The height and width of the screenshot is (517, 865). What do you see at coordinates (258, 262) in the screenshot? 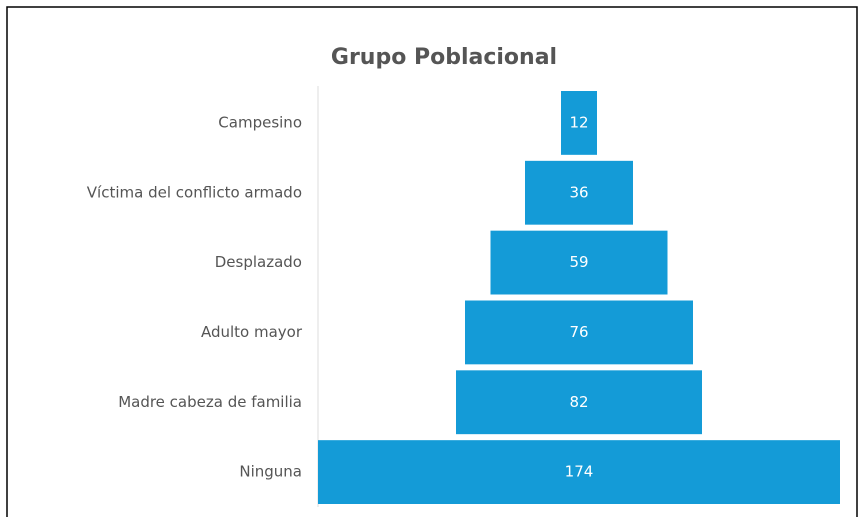
I see `category-label: Desplazado` at bounding box center [258, 262].